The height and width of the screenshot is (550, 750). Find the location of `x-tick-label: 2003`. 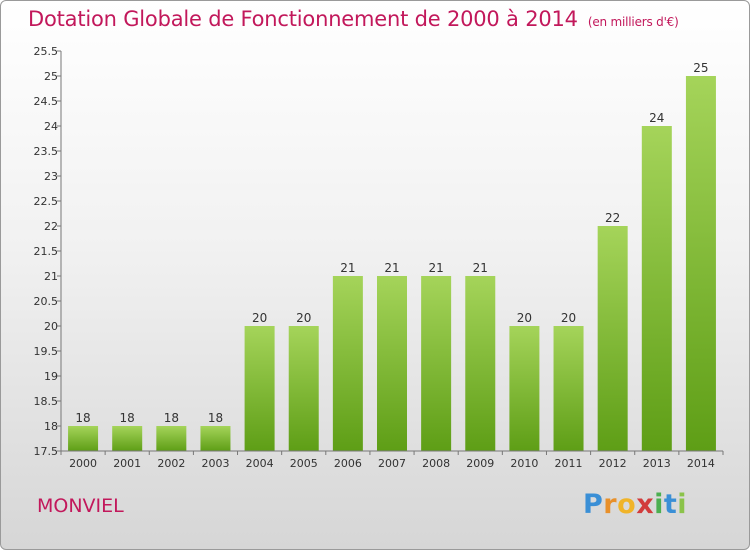

x-tick-label: 2003 is located at coordinates (215, 463).